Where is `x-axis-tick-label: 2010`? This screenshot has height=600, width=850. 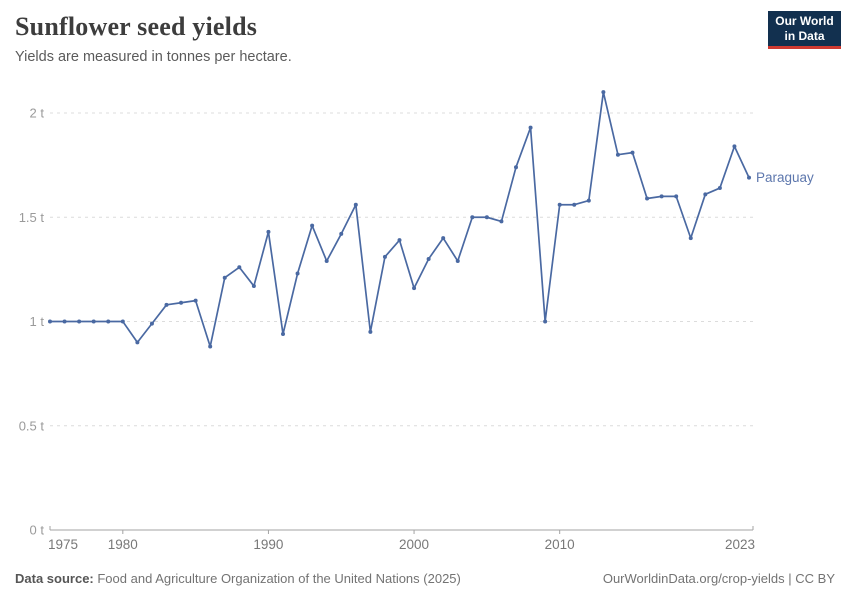 x-axis-tick-label: 2010 is located at coordinates (560, 544).